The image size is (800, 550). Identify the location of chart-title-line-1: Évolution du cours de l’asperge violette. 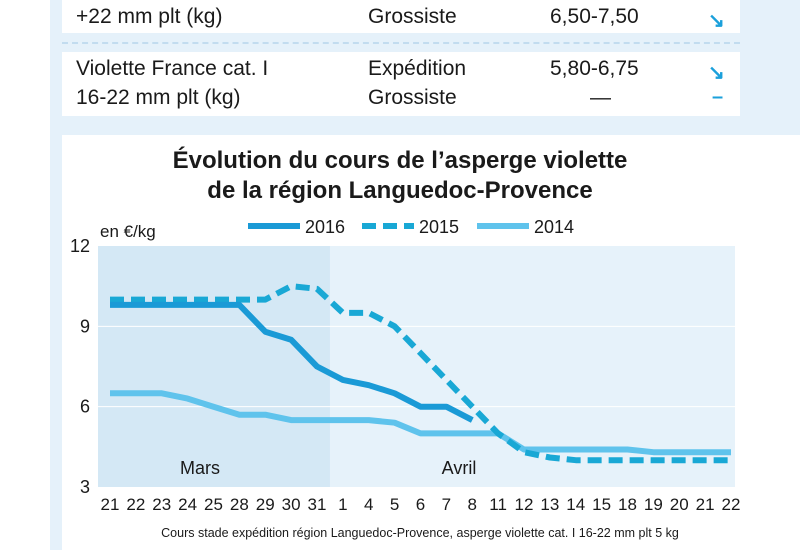
(400, 160).